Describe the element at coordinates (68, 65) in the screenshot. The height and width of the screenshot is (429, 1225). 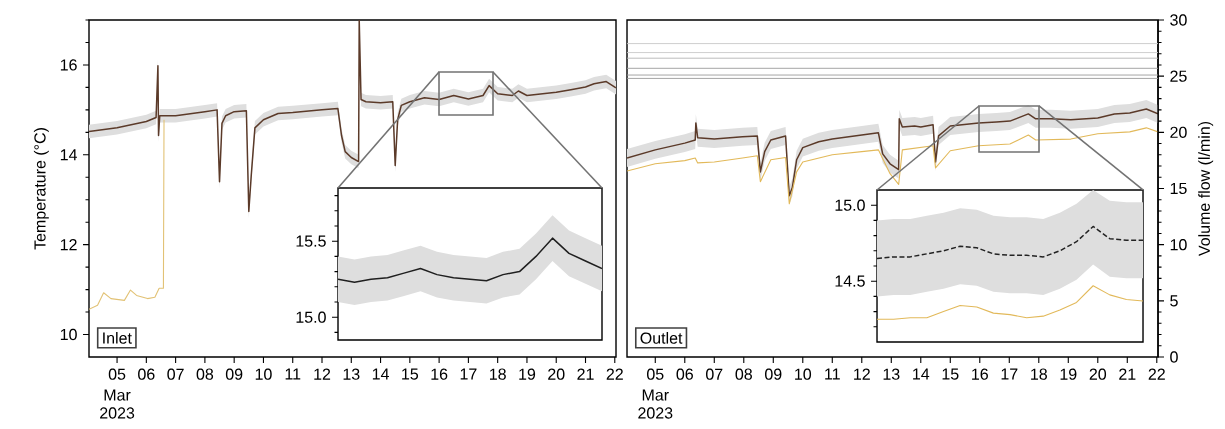
I see `y-tick-label: 16` at that location.